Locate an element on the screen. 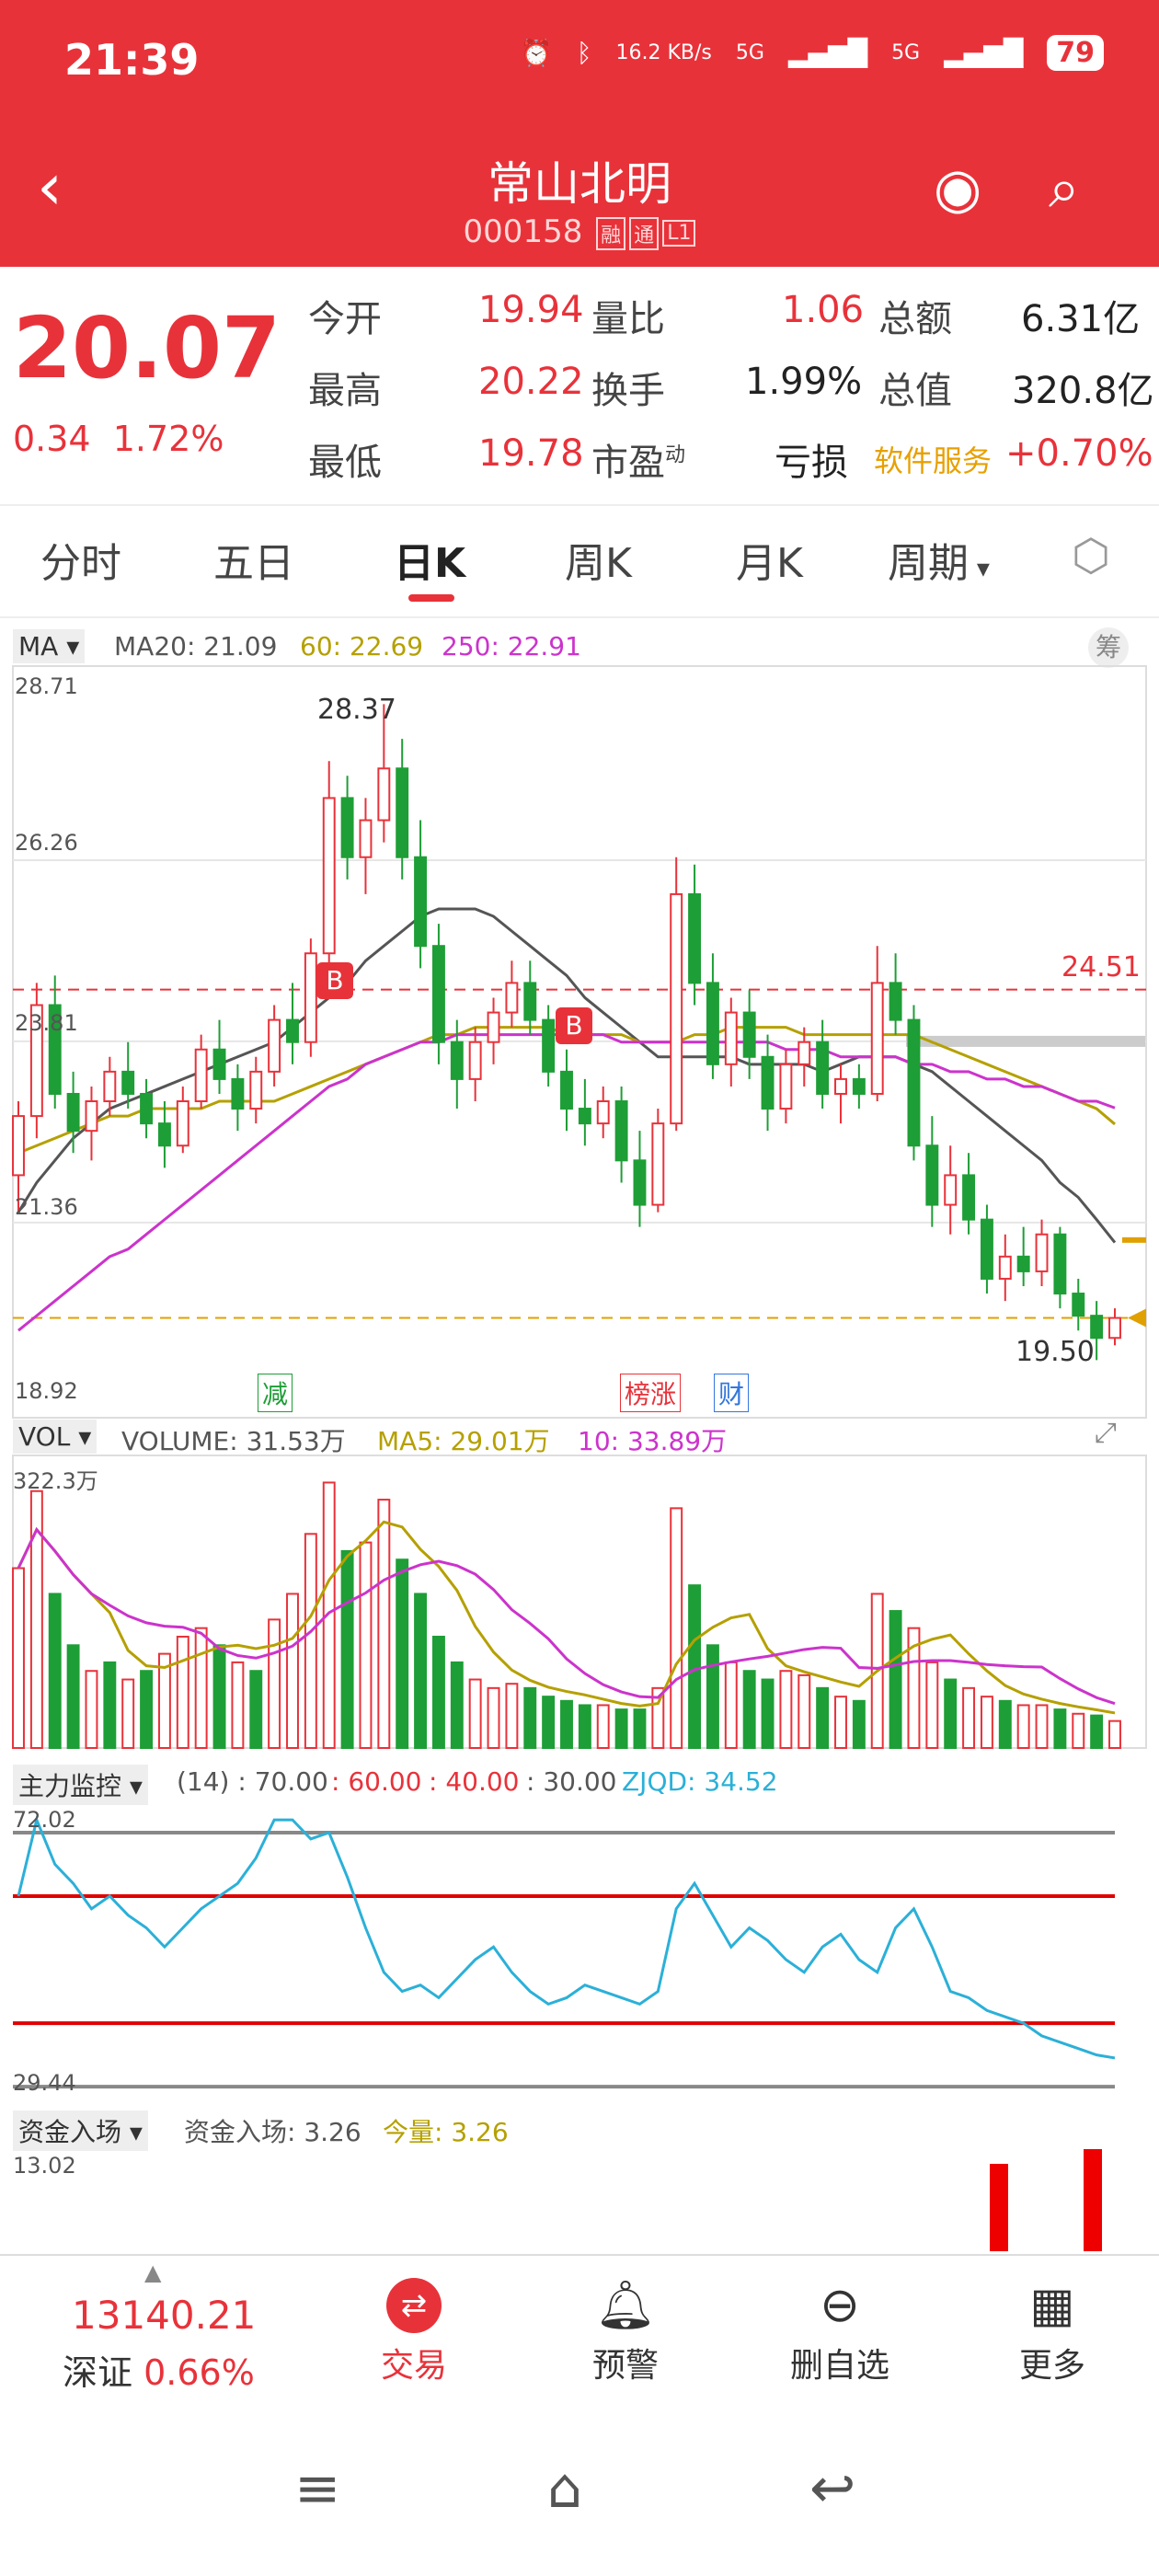 This screenshot has width=1159, height=2576. current-price-arrow is located at coordinates (1137, 1318).